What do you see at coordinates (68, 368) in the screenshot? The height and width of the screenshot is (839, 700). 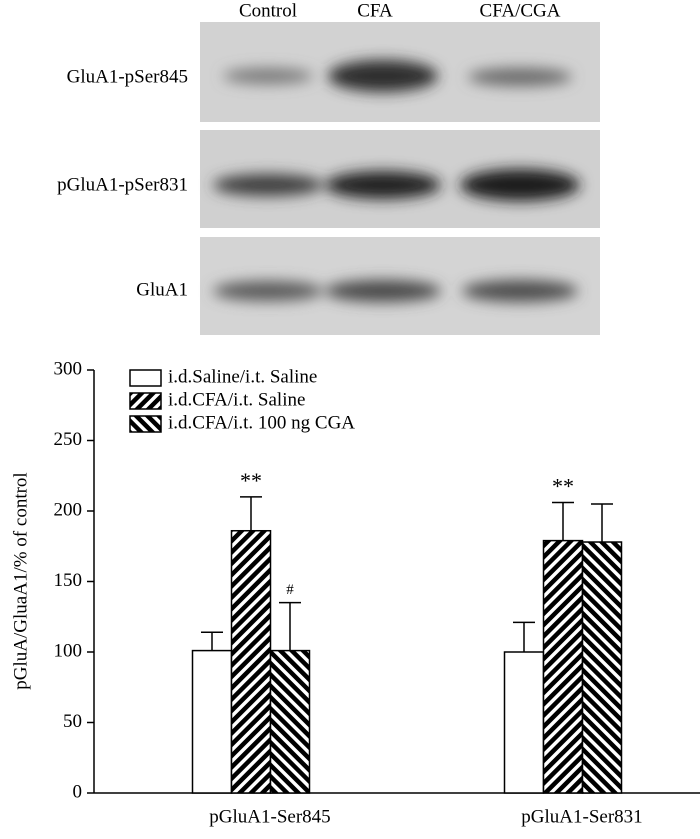 I see `y-tick-label: 300` at bounding box center [68, 368].